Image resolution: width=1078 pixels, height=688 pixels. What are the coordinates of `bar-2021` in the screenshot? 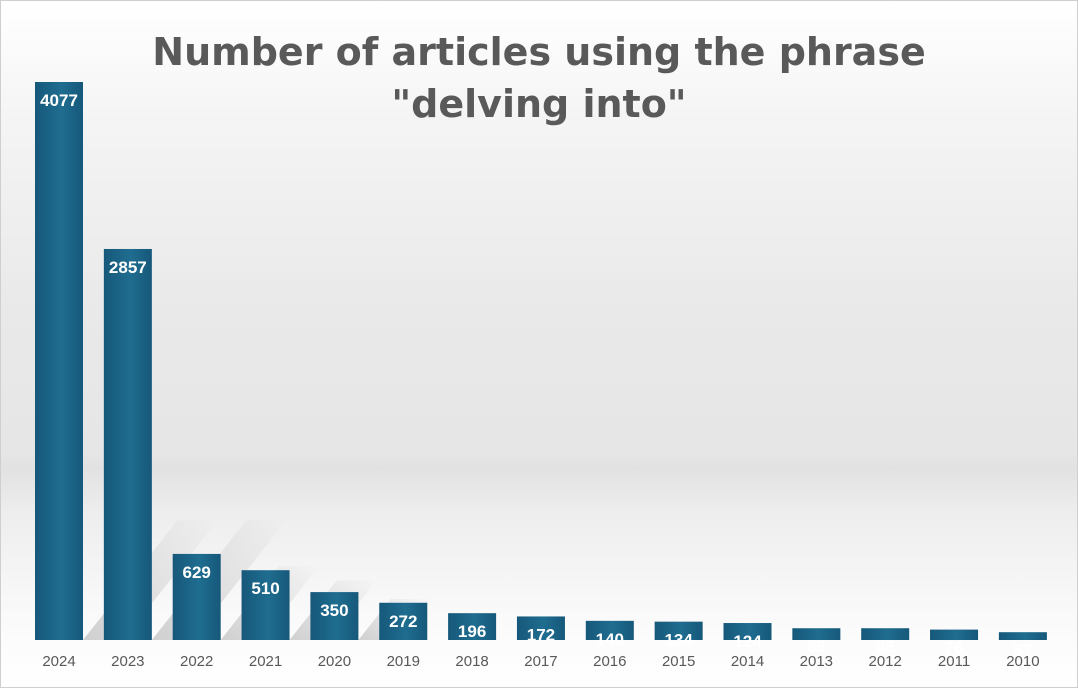 It's located at (265, 605).